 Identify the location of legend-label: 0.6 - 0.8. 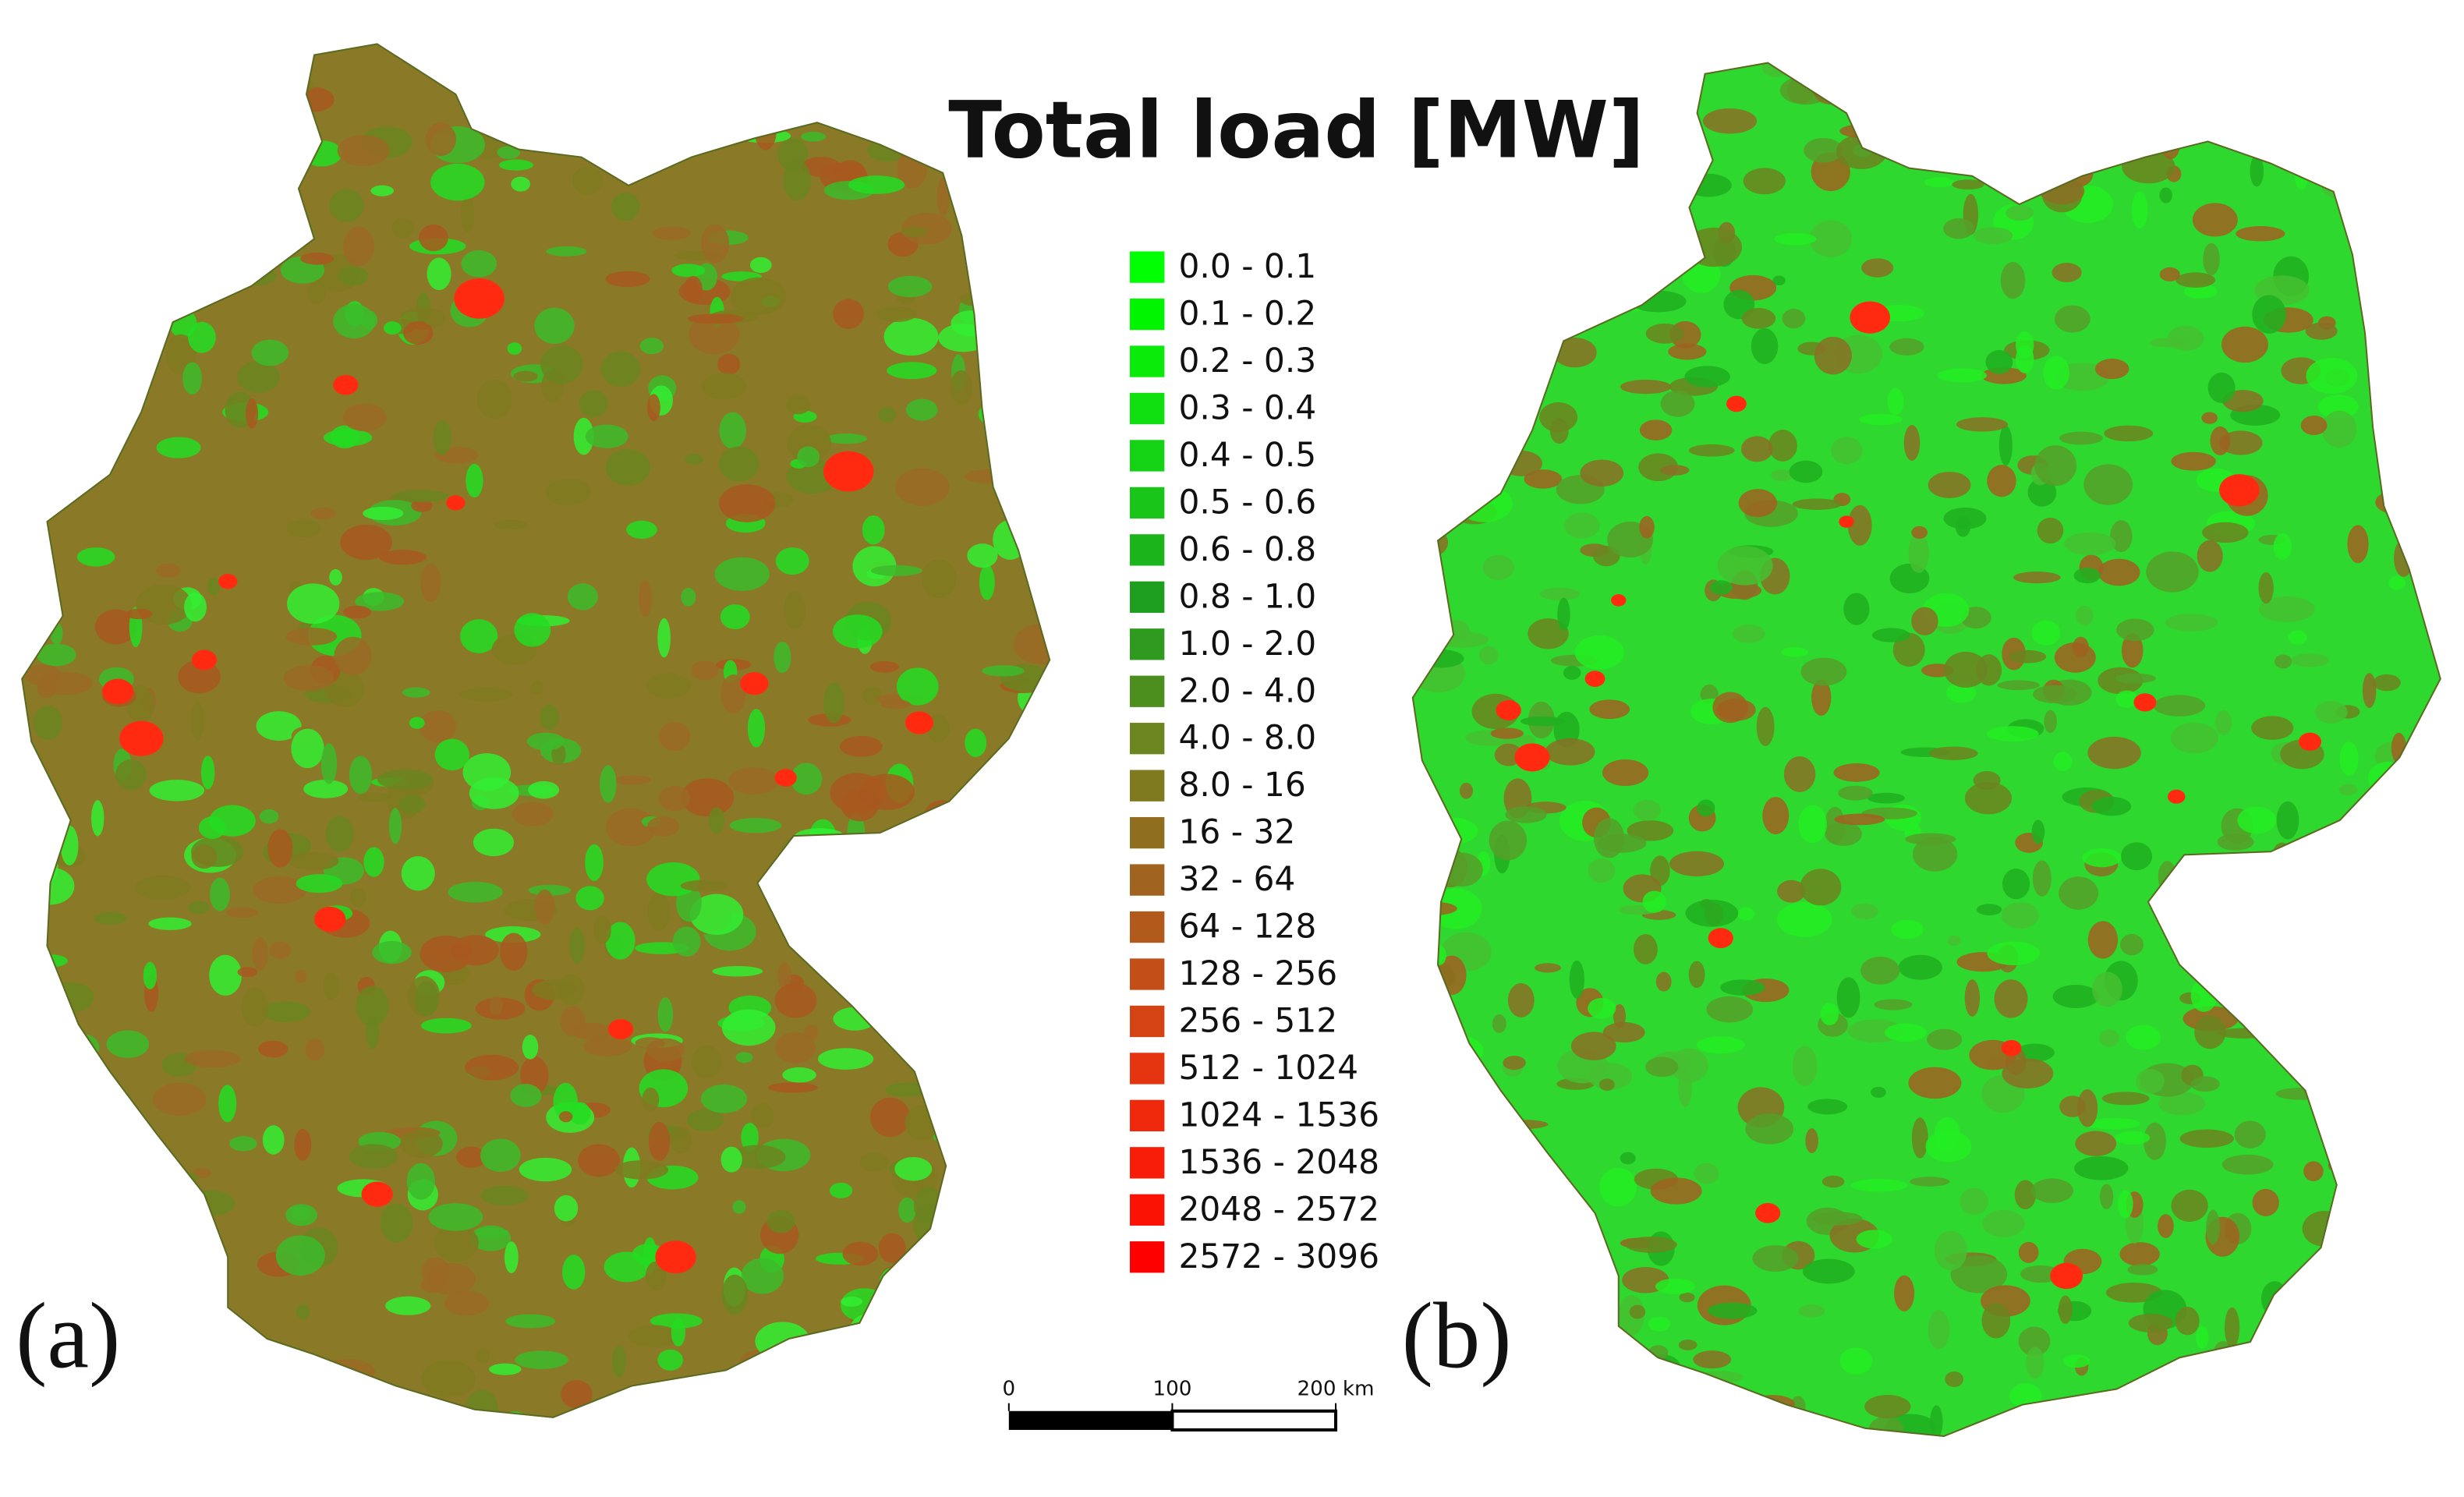
(1247, 549).